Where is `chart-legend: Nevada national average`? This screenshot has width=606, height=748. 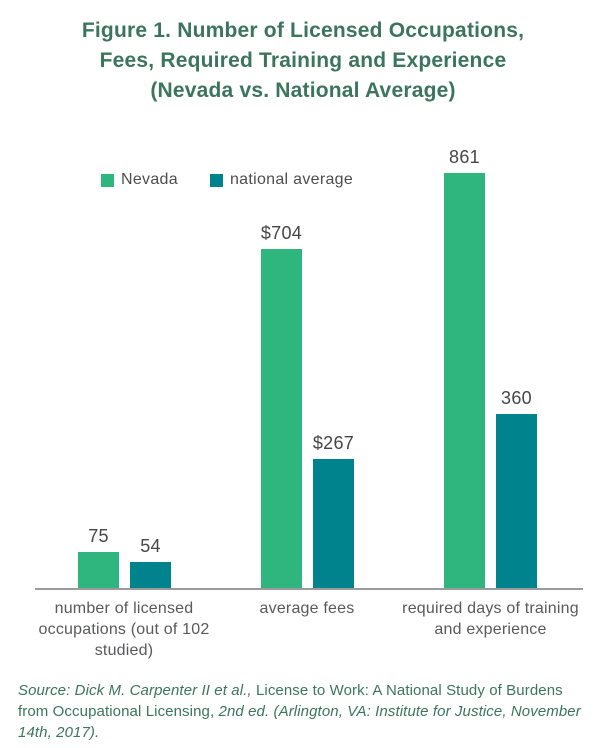 chart-legend: Nevada national average is located at coordinates (227, 180).